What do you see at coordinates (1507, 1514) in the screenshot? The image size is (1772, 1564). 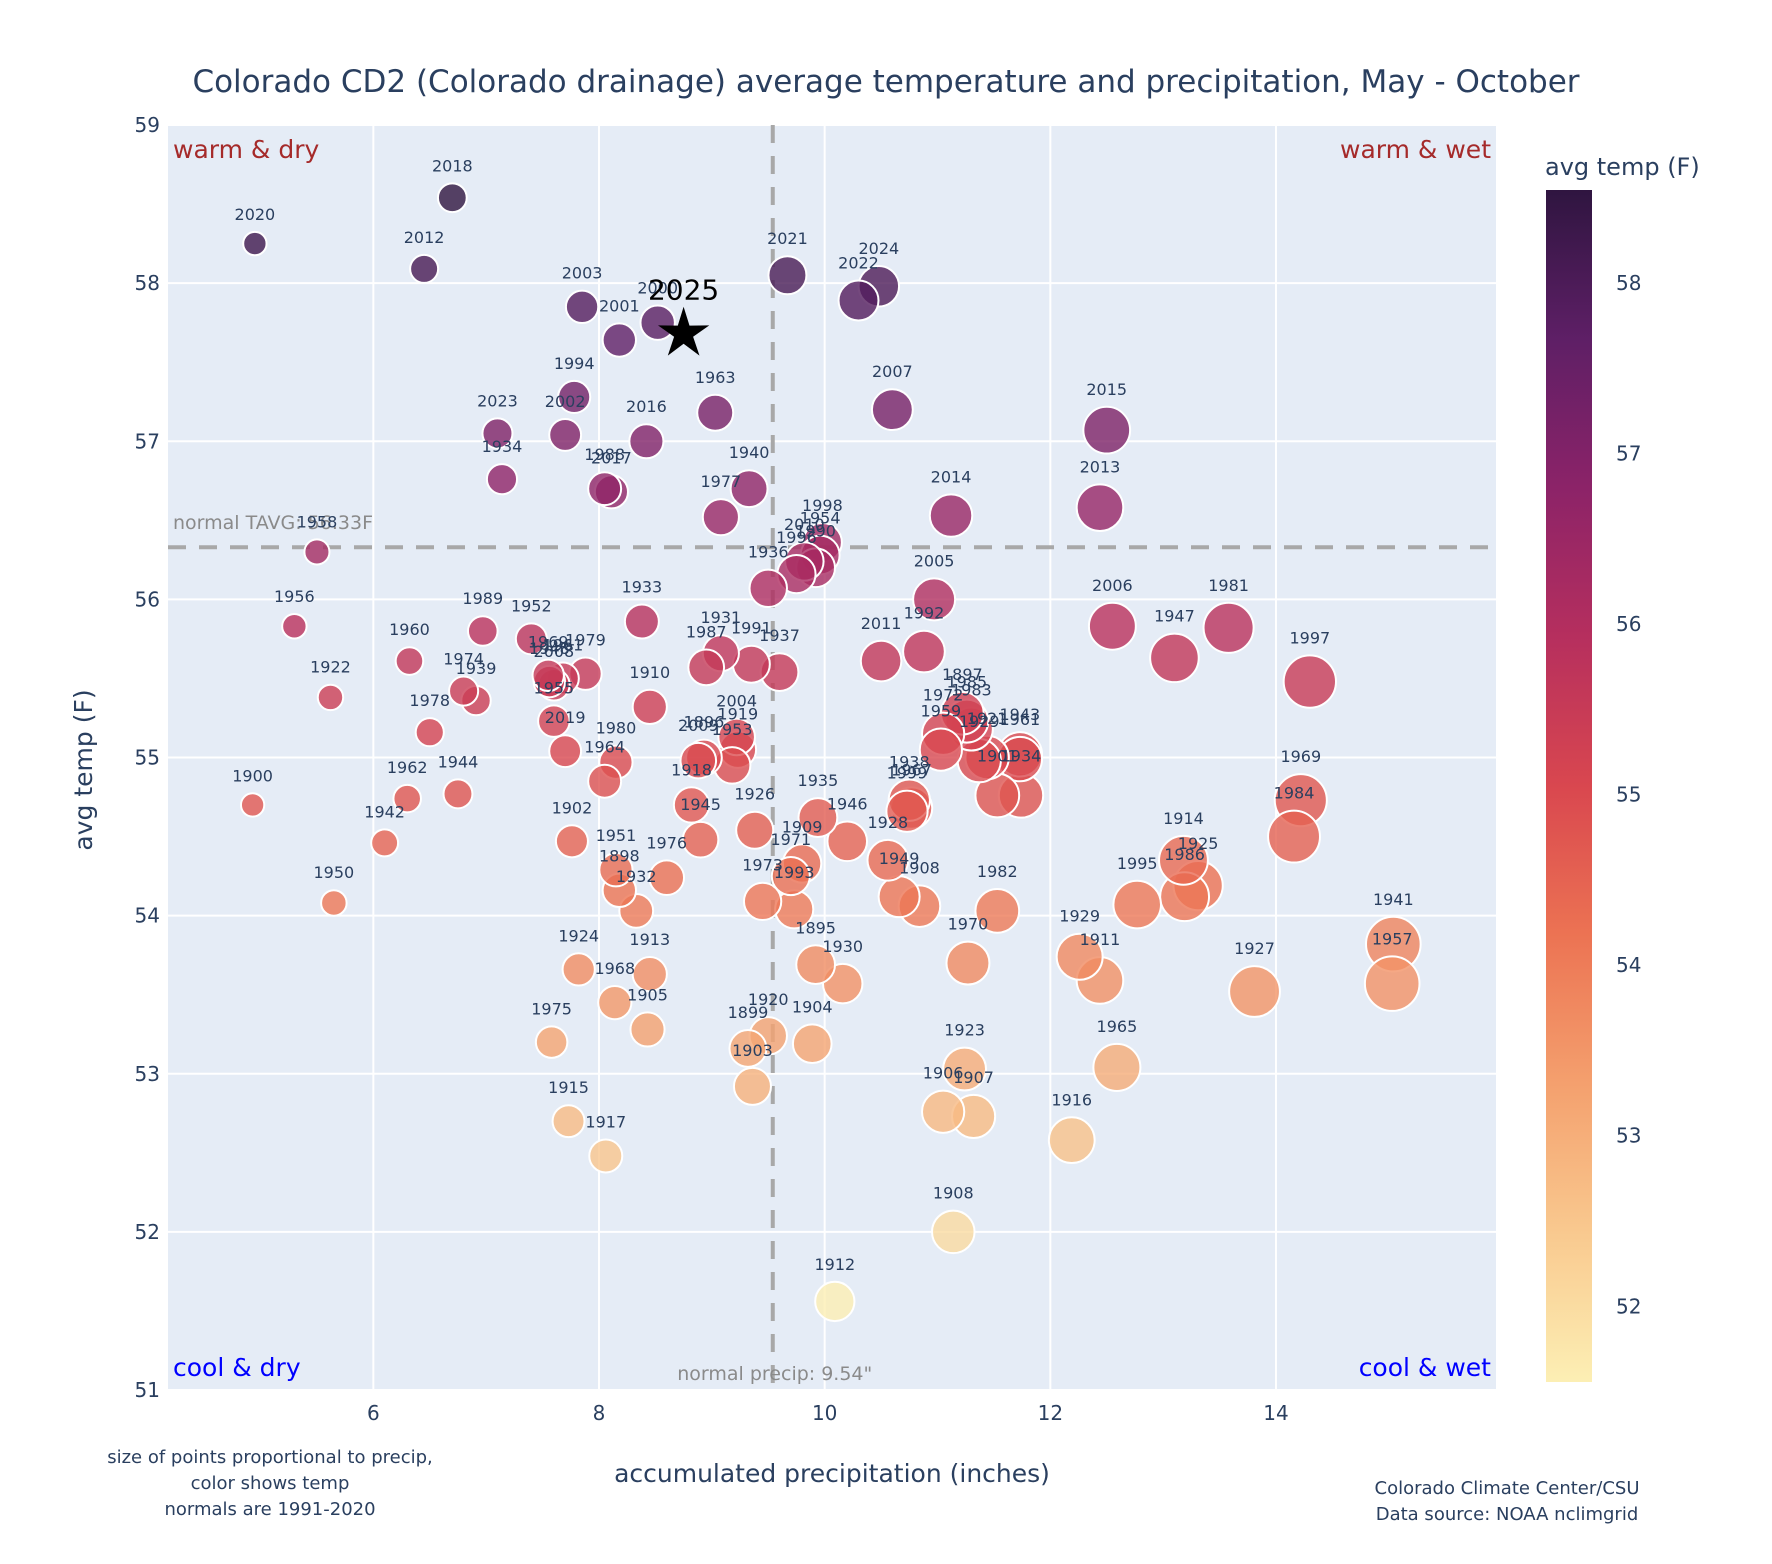 I see `footnote-right: Data source: NOAA nclimgrid` at bounding box center [1507, 1514].